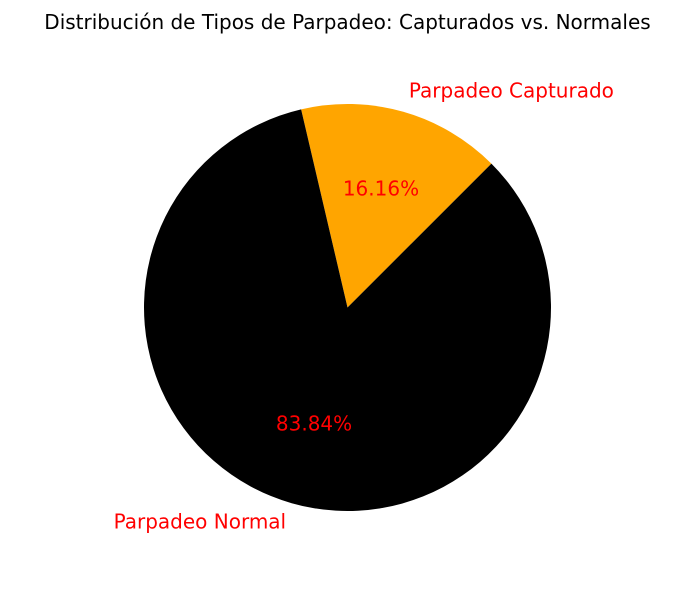 The image size is (695, 594). I want to click on slice-label-parpadeo-capturado: Parpadeo Capturado, so click(511, 91).